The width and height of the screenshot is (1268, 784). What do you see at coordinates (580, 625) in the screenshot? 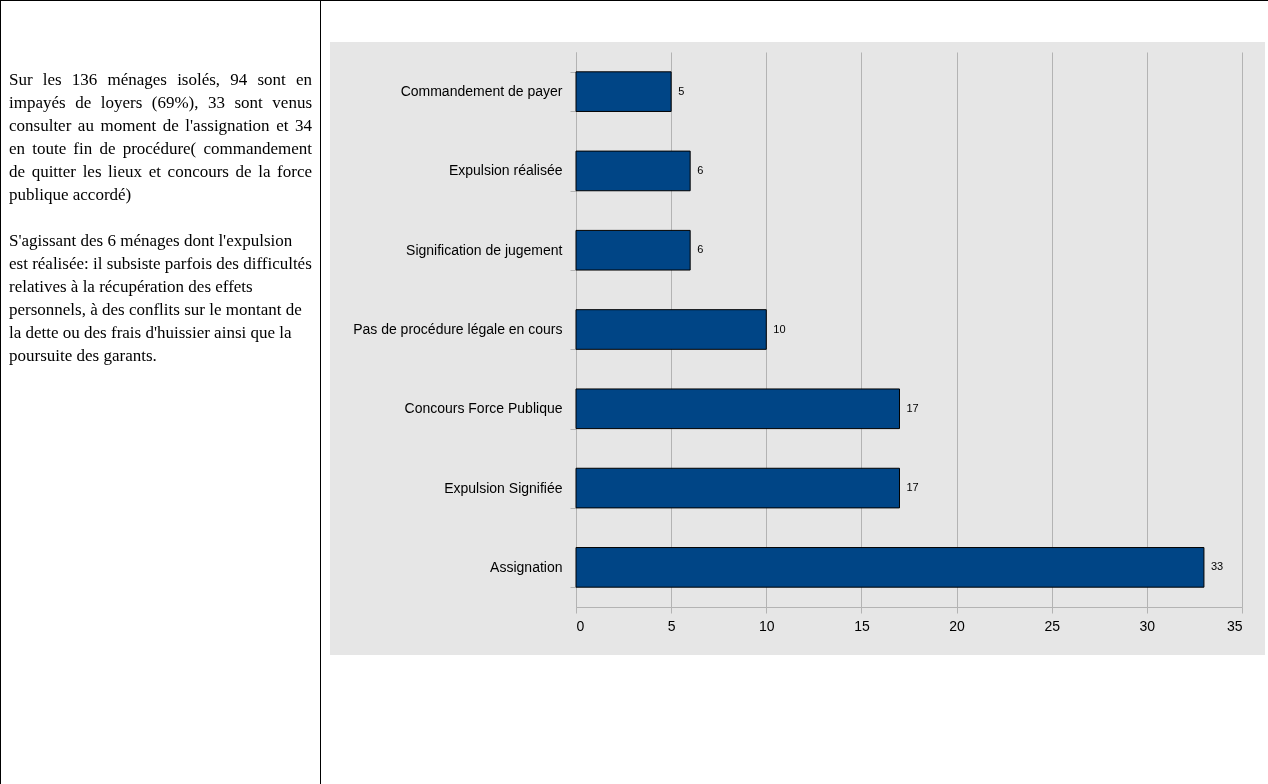
I see `x-tick-label: 0` at bounding box center [580, 625].